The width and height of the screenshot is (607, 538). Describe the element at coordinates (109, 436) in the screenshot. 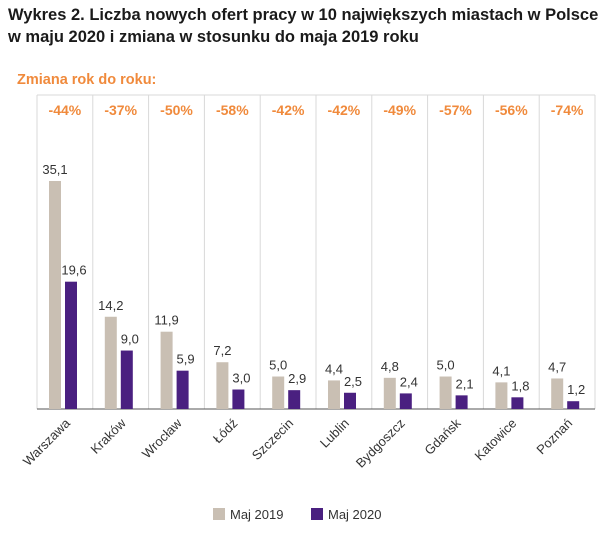

I see `category-label: Kraków` at that location.